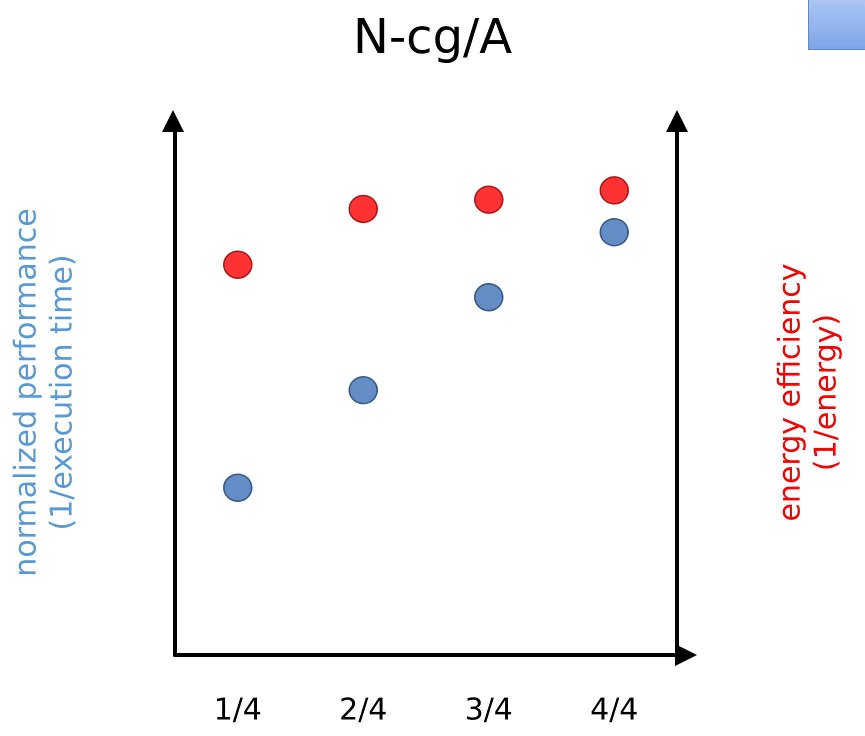 This screenshot has height=736, width=865. Describe the element at coordinates (432, 37) in the screenshot. I see `chart-title: N-cg/A` at that location.